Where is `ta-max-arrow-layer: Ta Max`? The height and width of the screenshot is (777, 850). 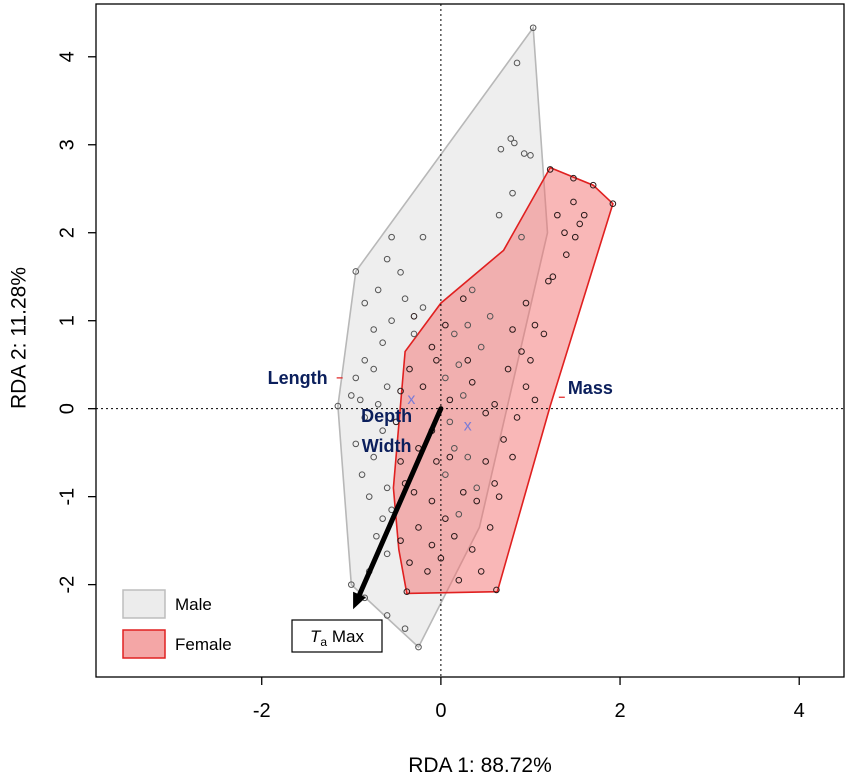
ta-max-arrow-layer: Ta Max is located at coordinates (367, 529).